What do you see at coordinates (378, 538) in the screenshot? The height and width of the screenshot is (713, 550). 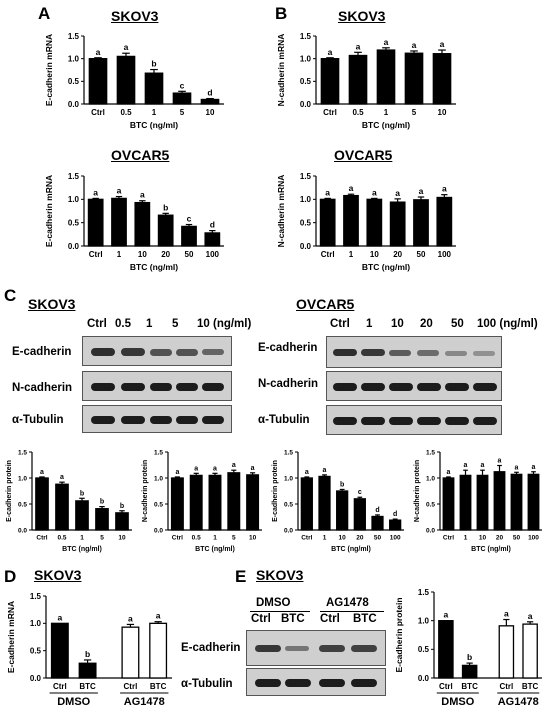 I see `x-tick-label: 50` at bounding box center [378, 538].